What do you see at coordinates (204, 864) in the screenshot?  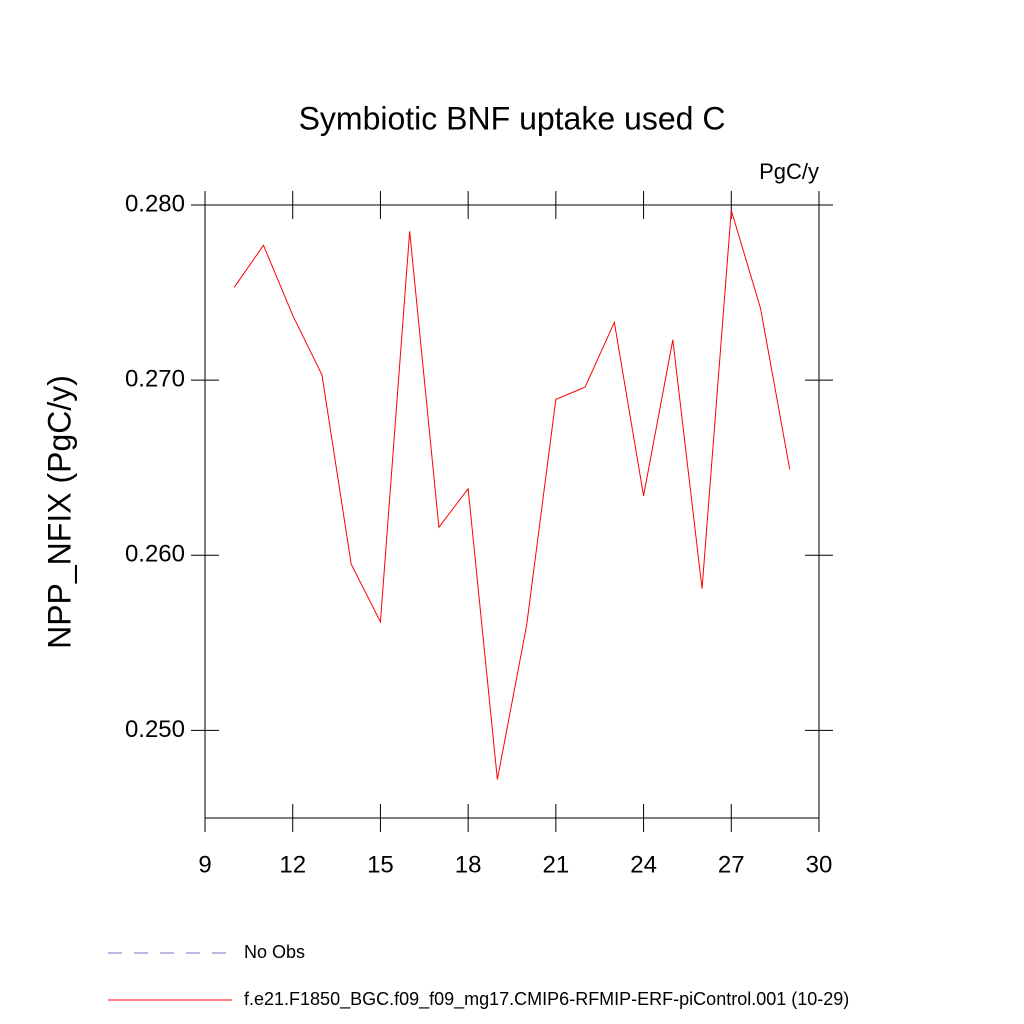 I see `x-tick-label: 9` at bounding box center [204, 864].